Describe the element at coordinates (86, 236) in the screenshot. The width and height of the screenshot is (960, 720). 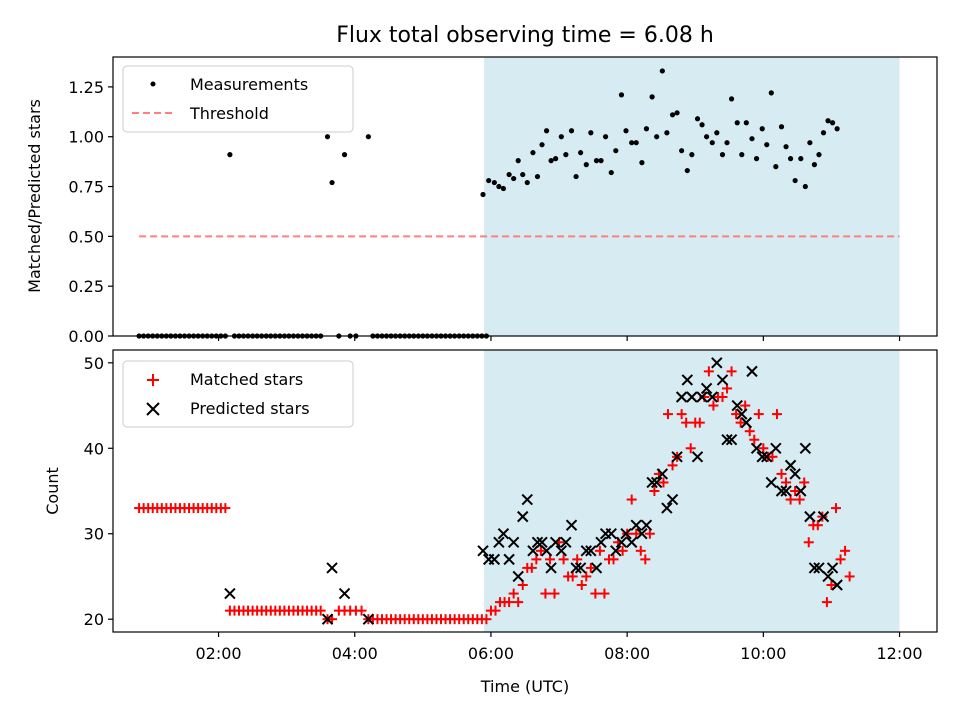
I see `y-tick-label: 0.50` at that location.